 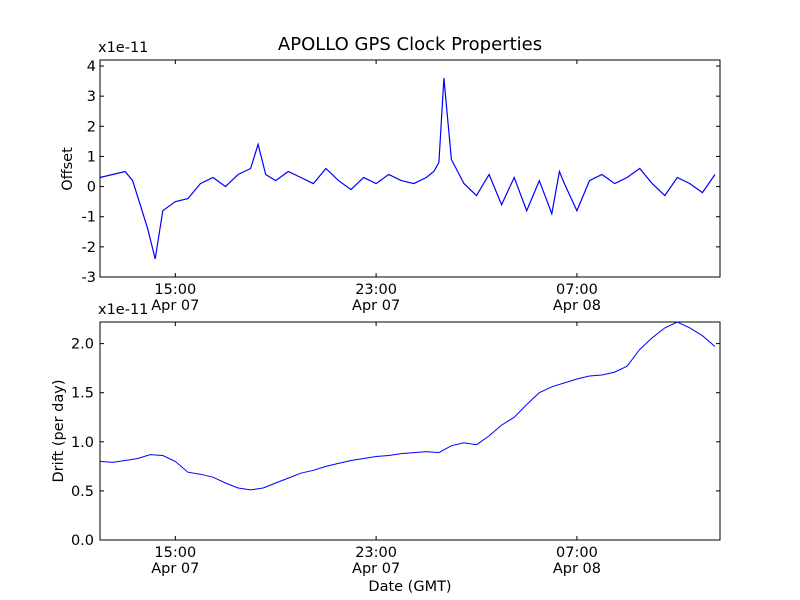 I want to click on drift-xtick-time: 23:00, so click(x=376, y=553).